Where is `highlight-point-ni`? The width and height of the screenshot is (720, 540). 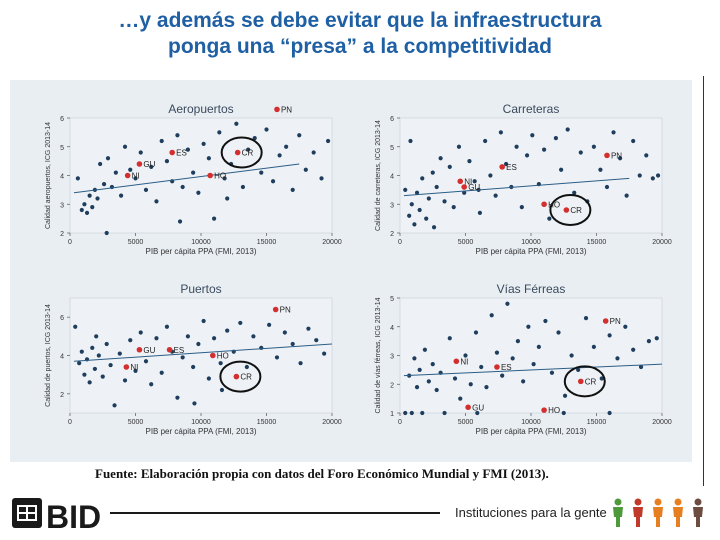 highlight-point-ni is located at coordinates (460, 181).